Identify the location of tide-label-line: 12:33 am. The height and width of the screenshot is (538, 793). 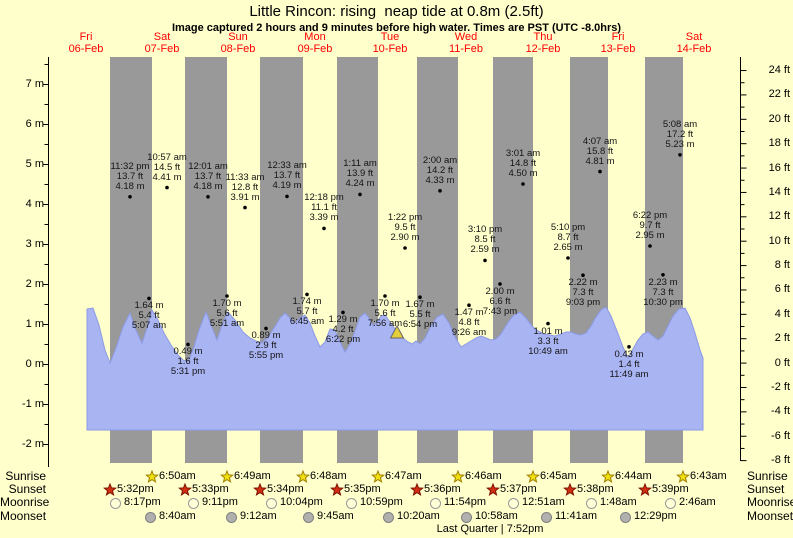
(287, 165).